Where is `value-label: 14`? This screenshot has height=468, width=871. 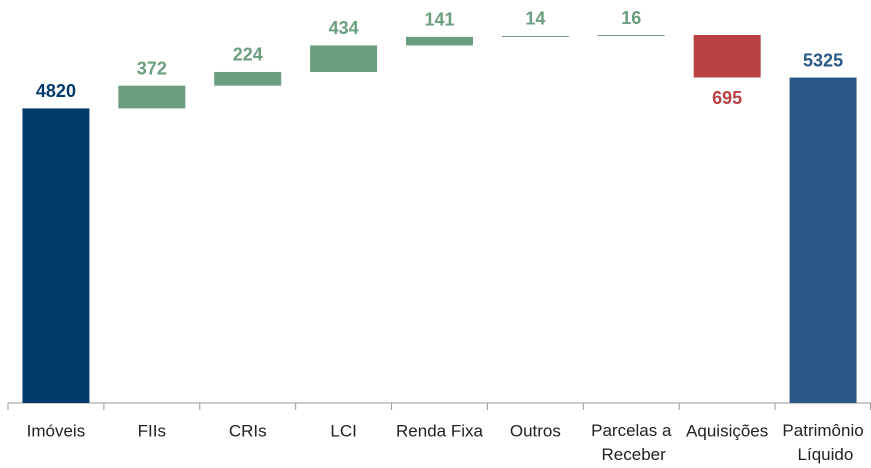
value-label: 14 is located at coordinates (535, 19).